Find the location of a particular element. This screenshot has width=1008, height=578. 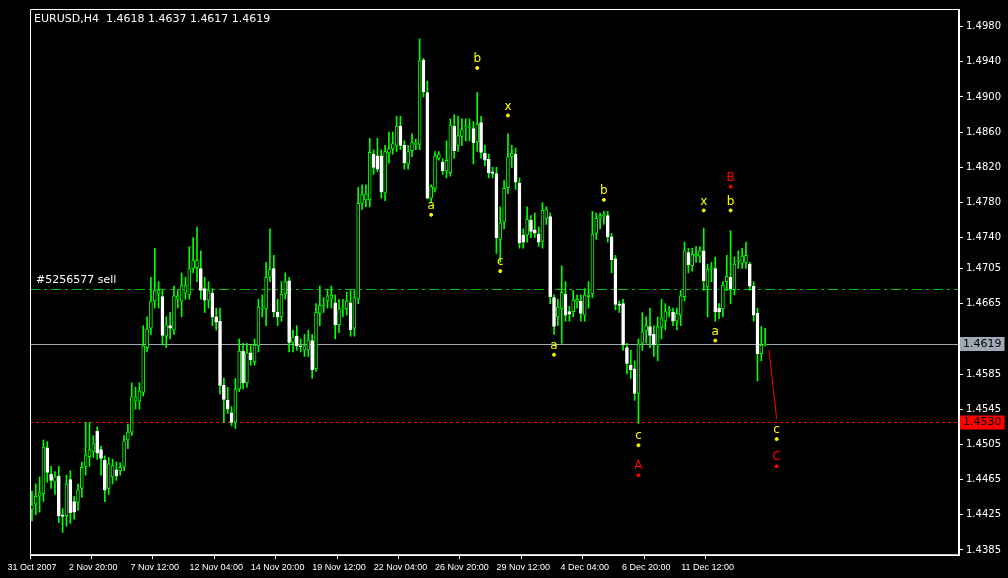

x-tick-label: 26 Nov 20:00 is located at coordinates (462, 567).